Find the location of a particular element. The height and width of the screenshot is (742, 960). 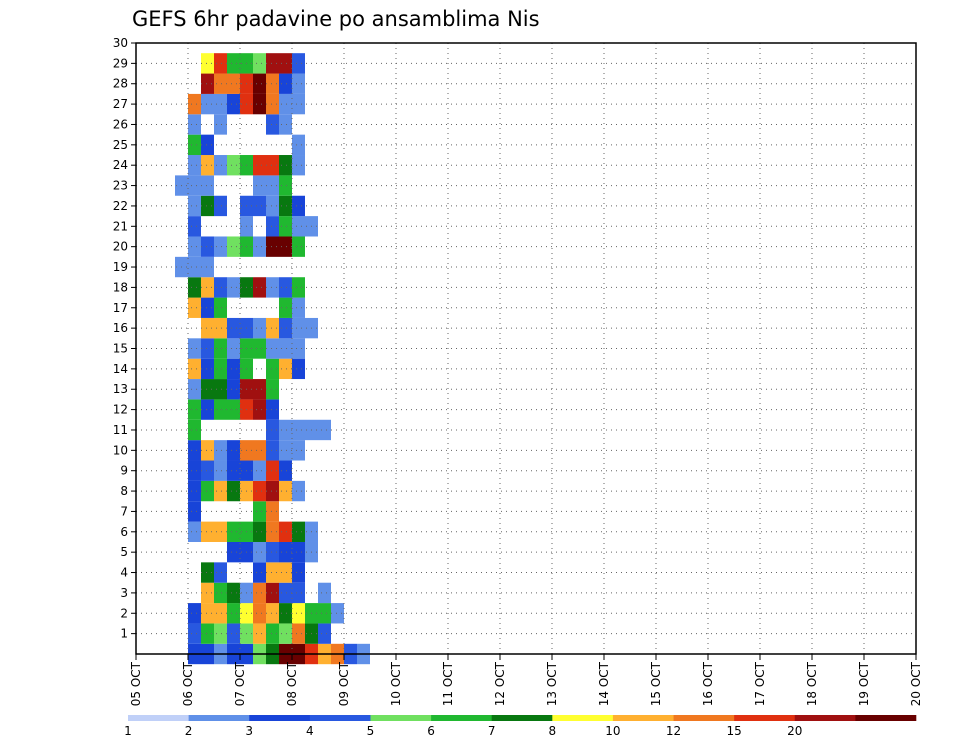

cell-m27-t9 is located at coordinates (259, 104).